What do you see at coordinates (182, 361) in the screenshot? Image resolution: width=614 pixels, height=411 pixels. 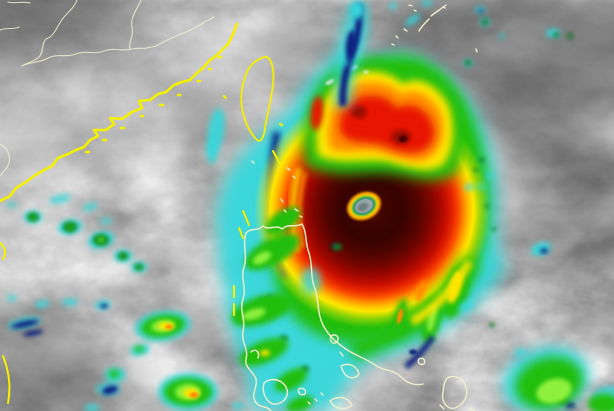 I see `cells-orange-layer` at bounding box center [182, 361].